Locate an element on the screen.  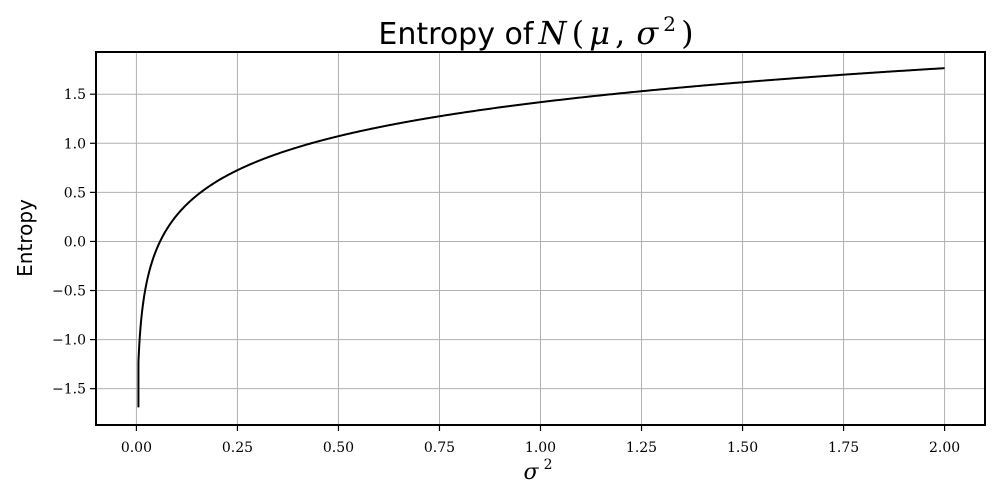
title-sigma: σ is located at coordinates (647, 33).